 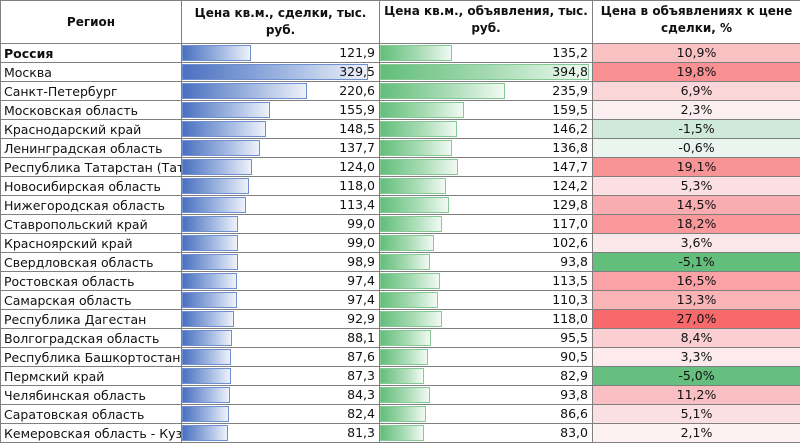 What do you see at coordinates (570, 110) in the screenshot?
I see `listing-price-value: 159,5` at bounding box center [570, 110].